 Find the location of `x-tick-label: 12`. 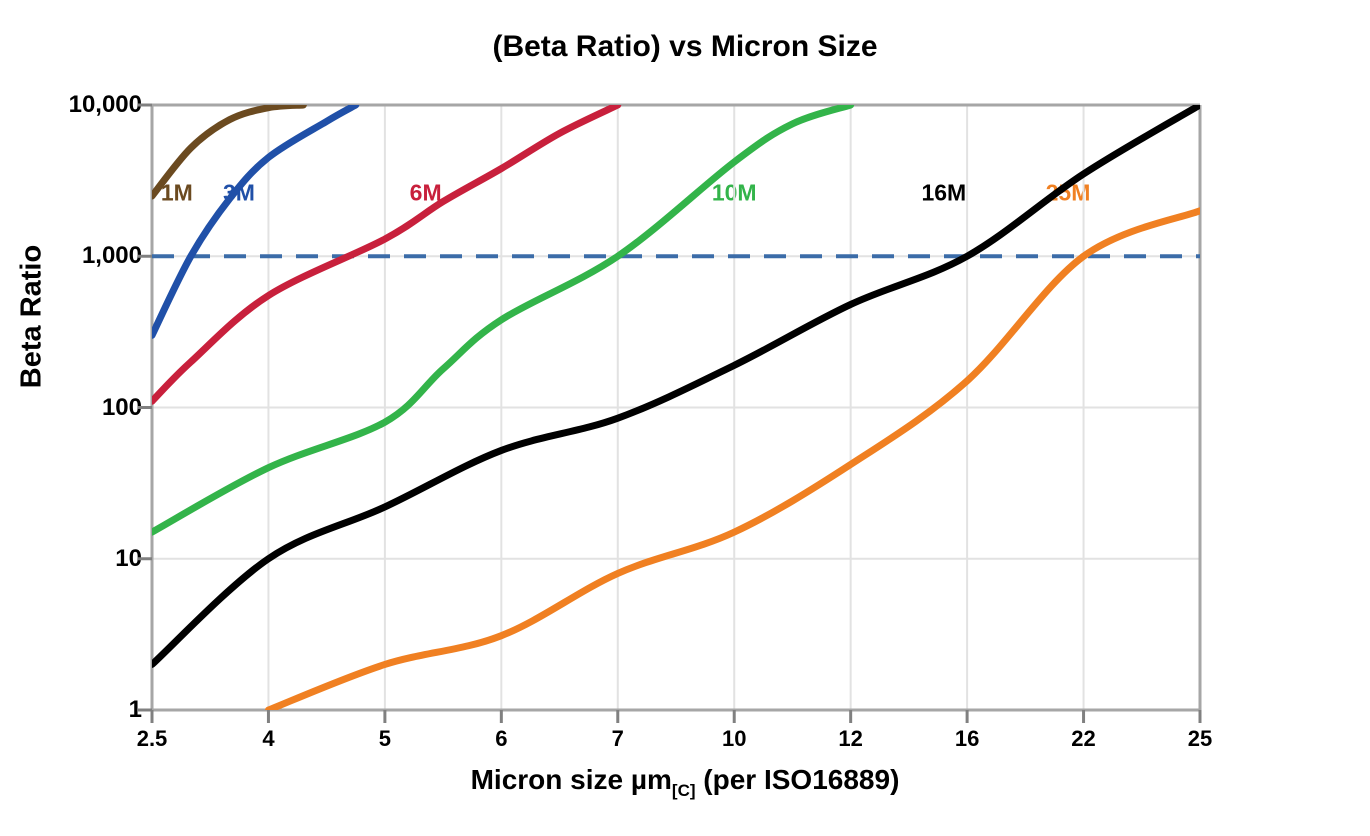

x-tick-label: 12 is located at coordinates (850, 738).